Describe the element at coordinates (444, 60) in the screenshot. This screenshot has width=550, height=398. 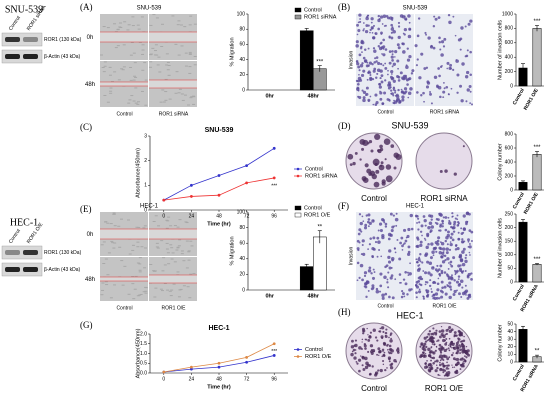
I see `micrograph` at that location.